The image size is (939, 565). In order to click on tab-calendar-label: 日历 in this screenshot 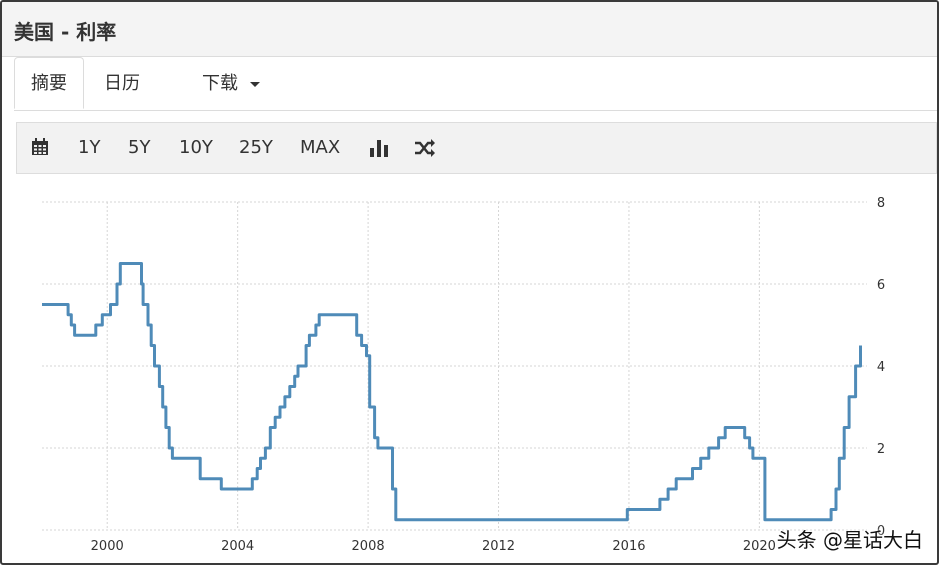, I will do `click(122, 83)`.